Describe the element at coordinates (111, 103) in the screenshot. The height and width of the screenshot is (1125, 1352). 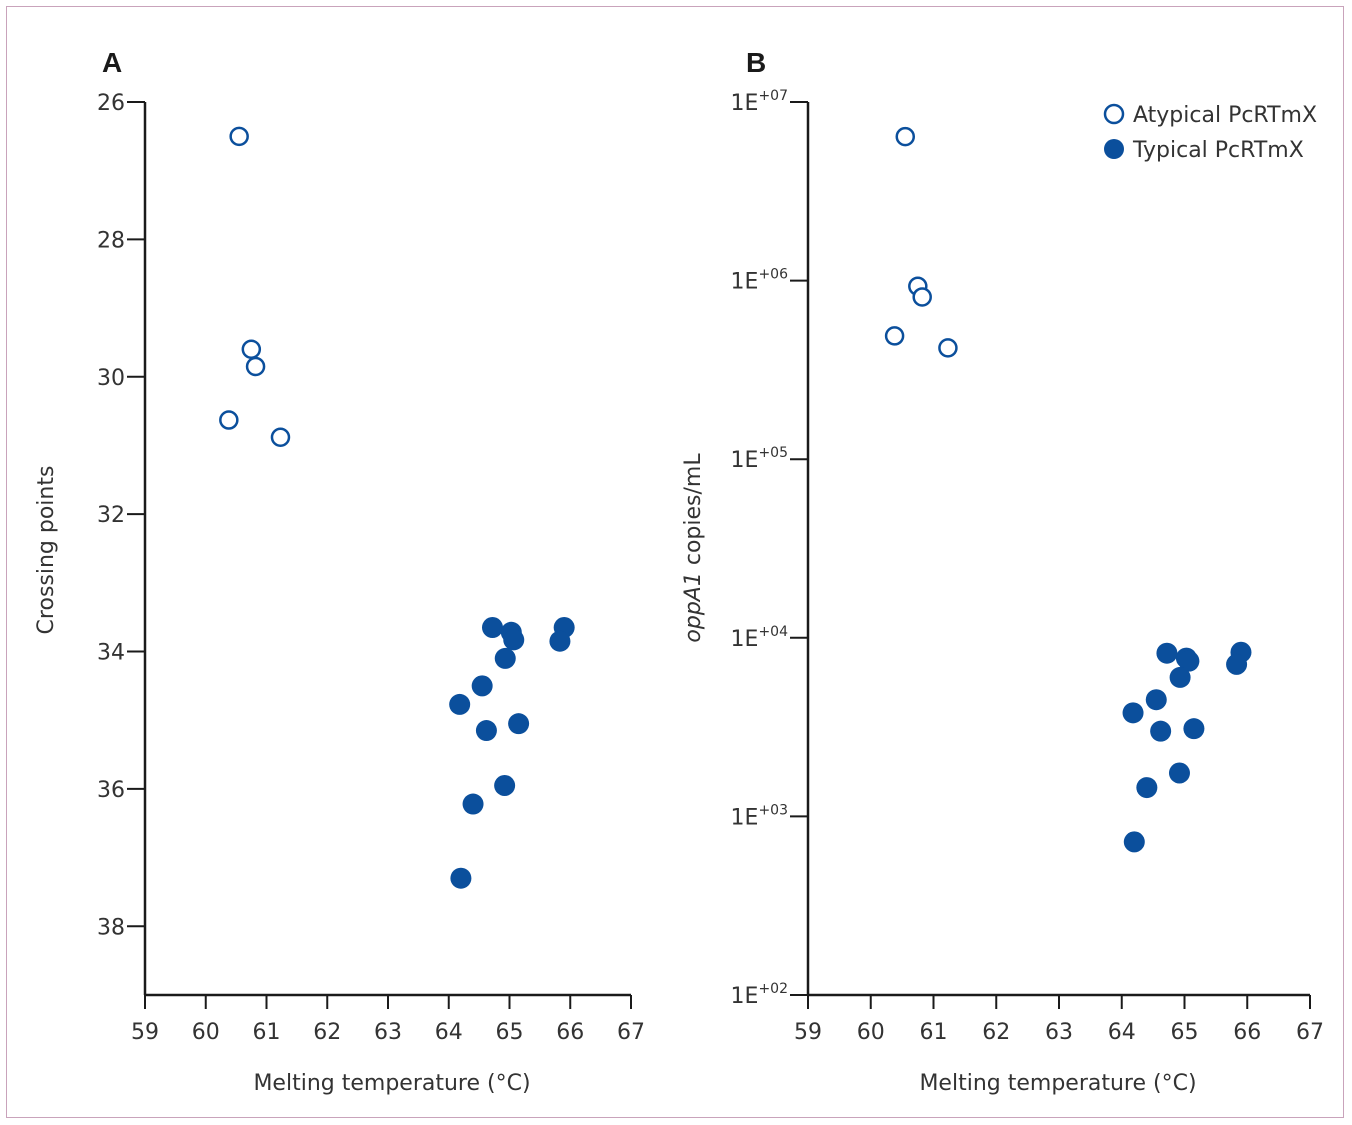
I see `panel-a-y-tick-label: 26` at that location.